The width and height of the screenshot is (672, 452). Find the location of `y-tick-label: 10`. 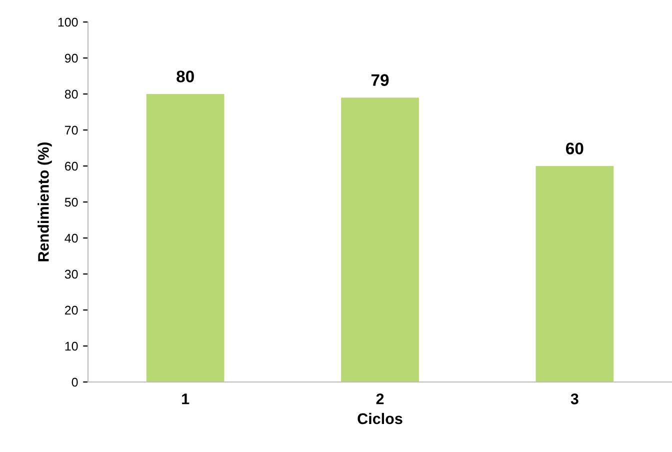

y-tick-label: 10 is located at coordinates (71, 346).